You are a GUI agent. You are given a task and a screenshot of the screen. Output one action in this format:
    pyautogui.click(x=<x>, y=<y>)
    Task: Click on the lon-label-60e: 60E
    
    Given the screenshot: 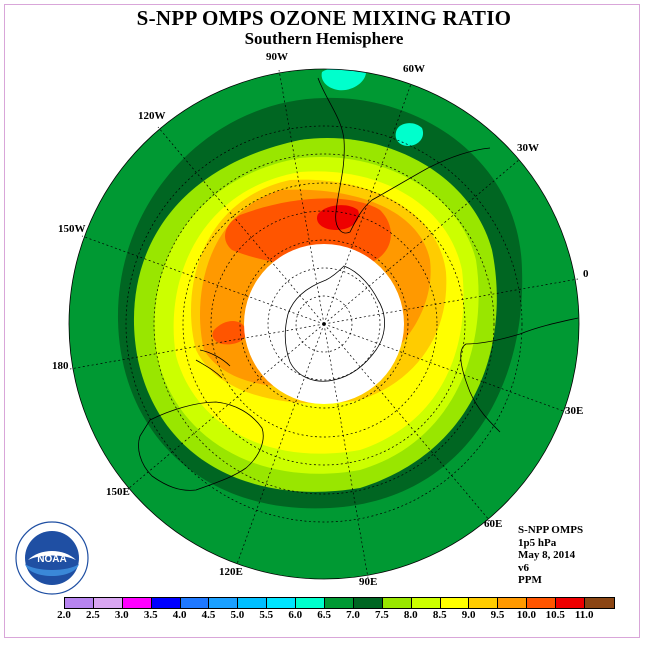 What is the action you would take?
    pyautogui.click(x=493, y=524)
    